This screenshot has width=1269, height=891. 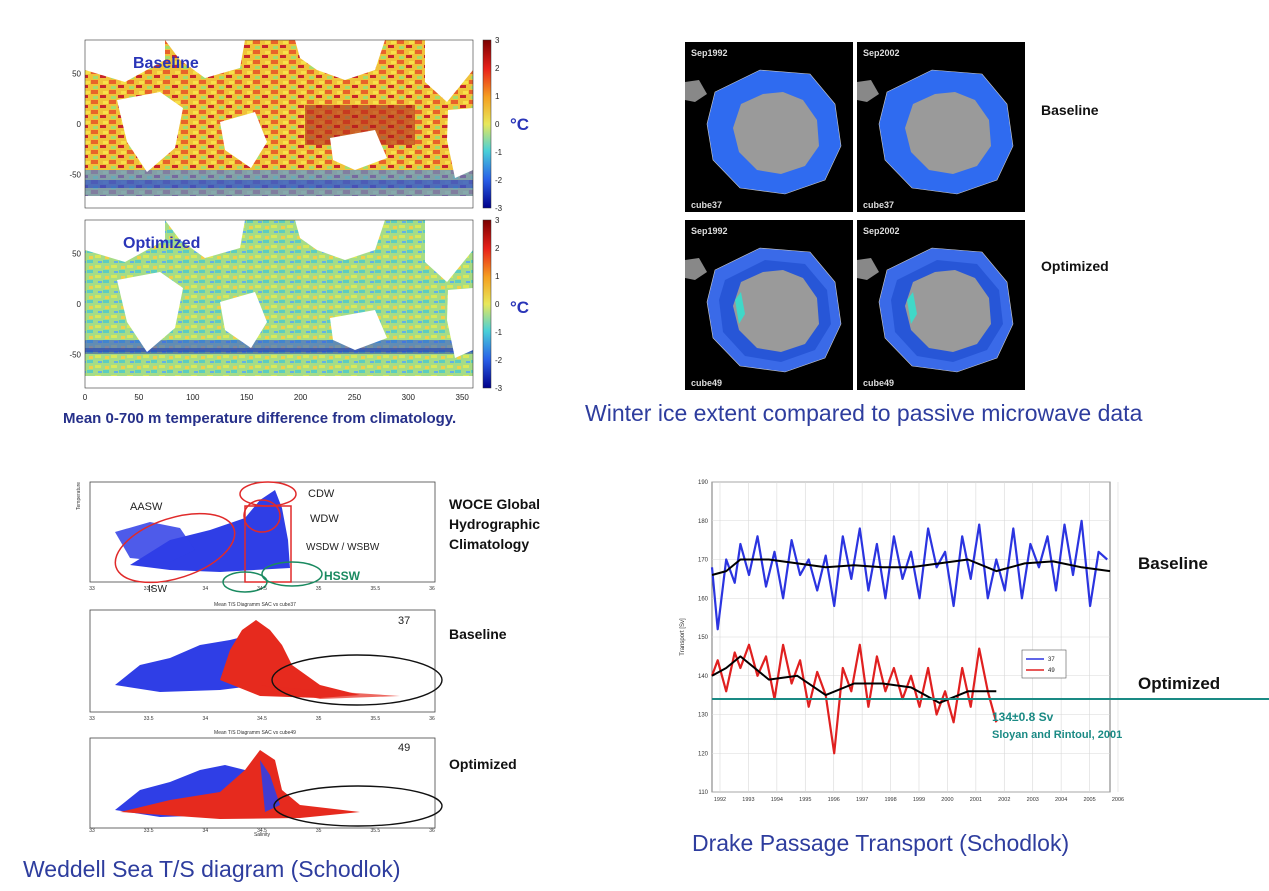 I want to click on lat-tick-label: -50, so click(x=75, y=174).